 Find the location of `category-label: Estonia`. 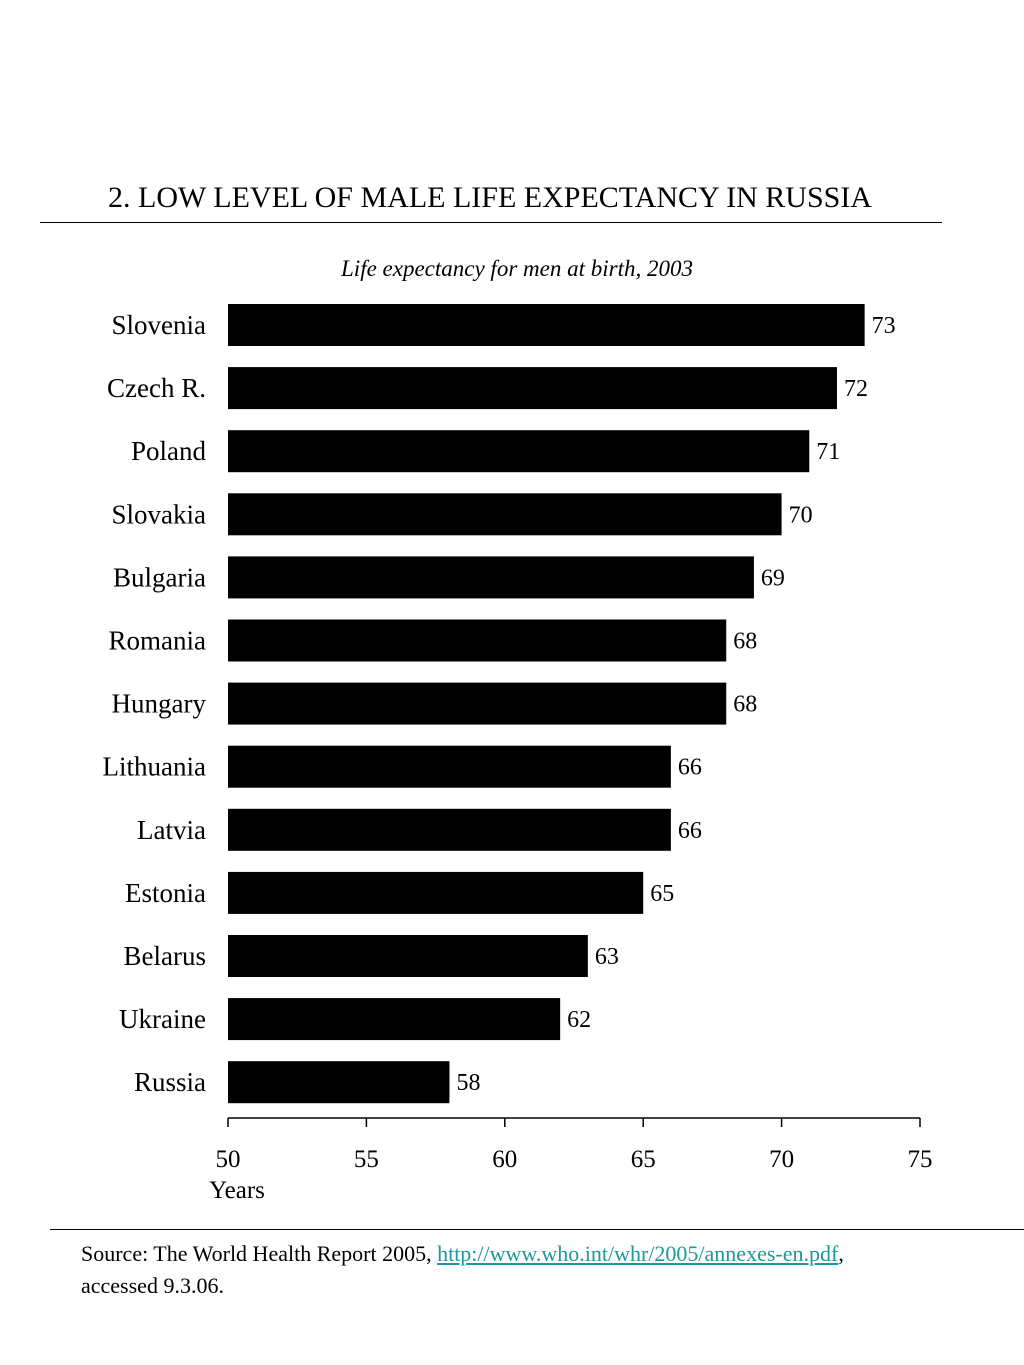

category-label: Estonia is located at coordinates (165, 893).